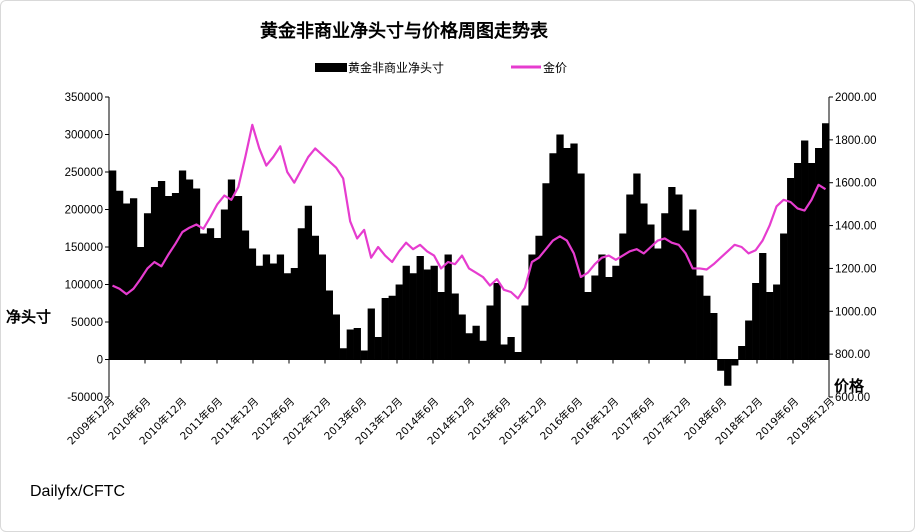 The height and width of the screenshot is (532, 915). Describe the element at coordinates (28, 317) in the screenshot. I see `left-axis-title: 净头寸` at that location.